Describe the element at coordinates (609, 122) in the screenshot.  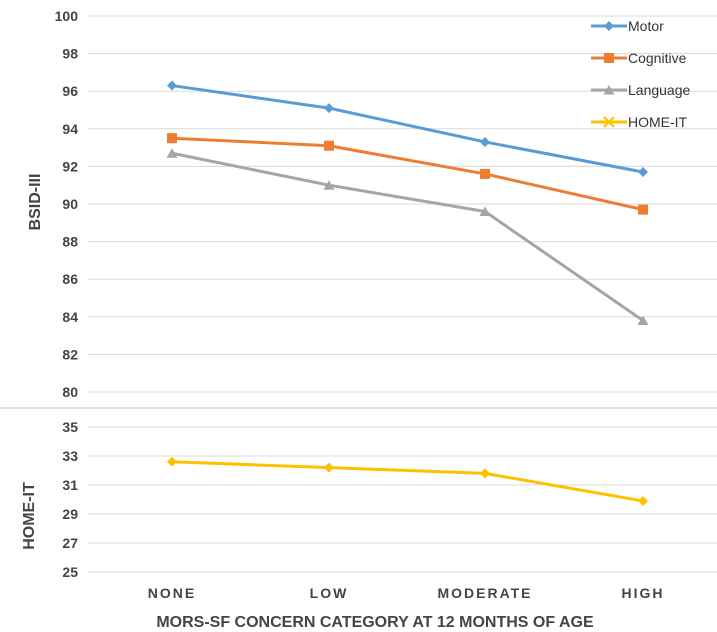
I see `legend-marker-home-it` at that location.